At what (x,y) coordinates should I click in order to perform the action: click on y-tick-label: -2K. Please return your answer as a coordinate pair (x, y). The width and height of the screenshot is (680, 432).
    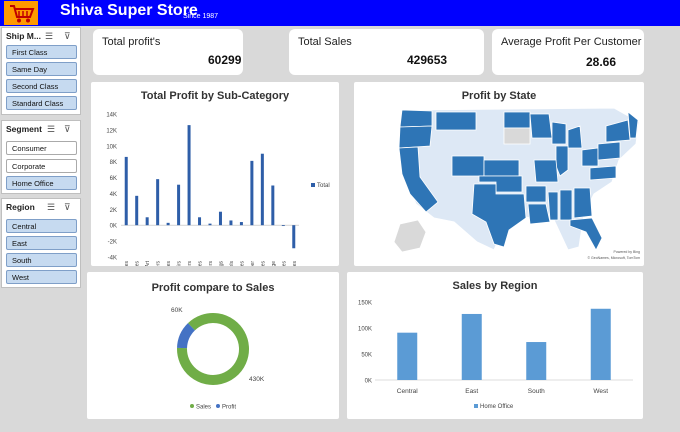
    Looking at the image, I should click on (112, 243).